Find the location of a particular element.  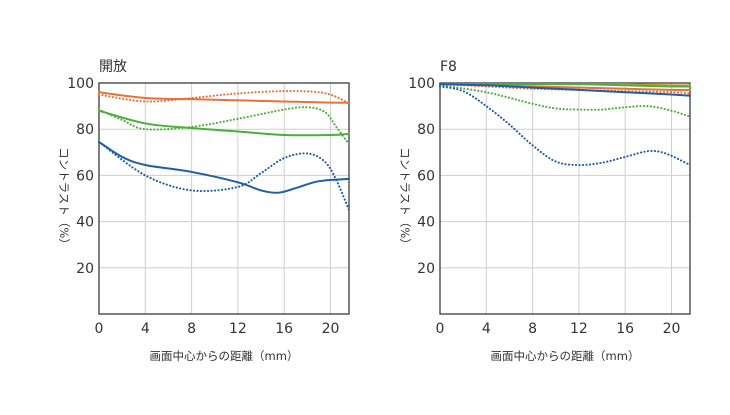

panel-title: 開放 is located at coordinates (113, 67).